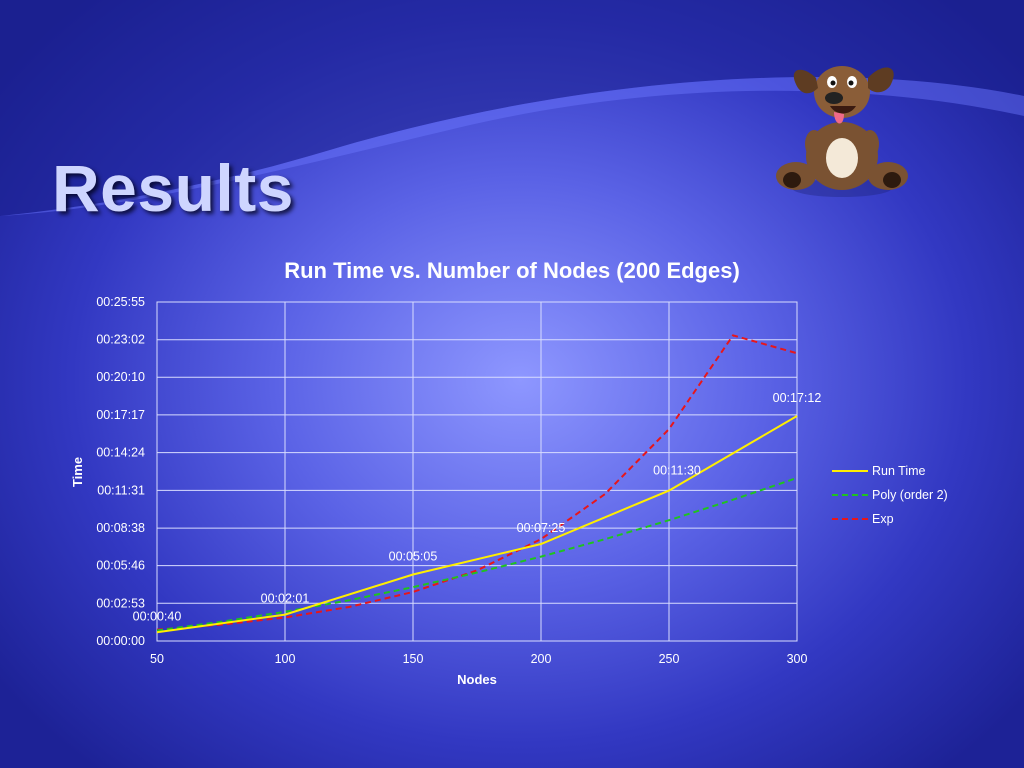 This screenshot has height=768, width=1024. Describe the element at coordinates (797, 659) in the screenshot. I see `x-tick-label: 300` at that location.